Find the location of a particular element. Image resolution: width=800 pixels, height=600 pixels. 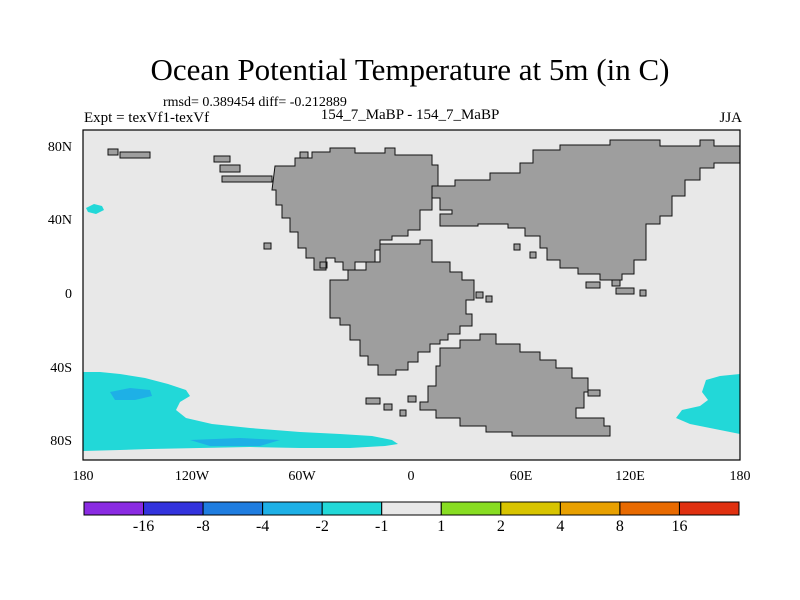

colorbar-label: -1 is located at coordinates (382, 526).